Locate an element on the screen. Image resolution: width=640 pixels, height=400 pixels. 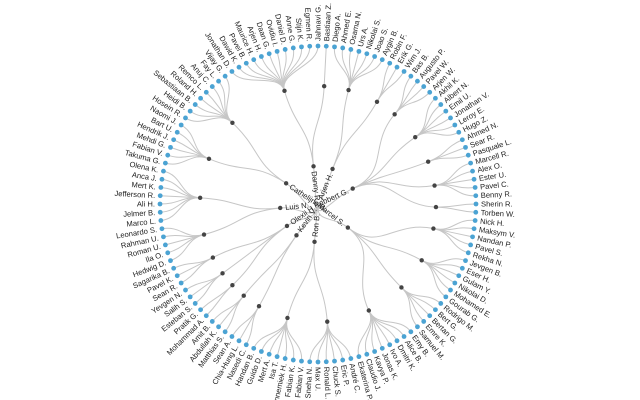
leaf-name-label: Bastiaan Z. is located at coordinates (327, 22).